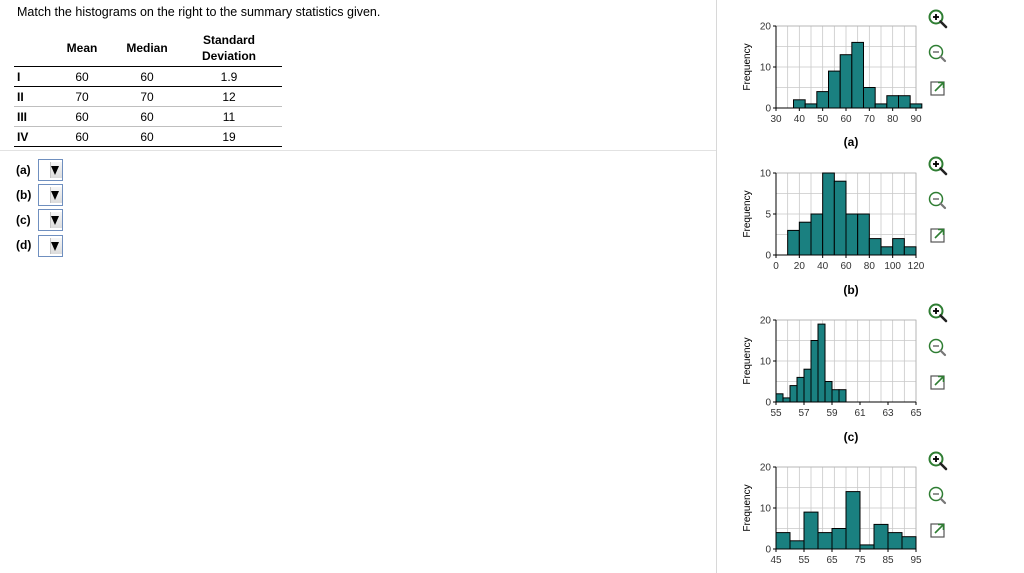 The image size is (1024, 573). What do you see at coordinates (50, 170) in the screenshot?
I see `answer-dropdown-a` at bounding box center [50, 170].